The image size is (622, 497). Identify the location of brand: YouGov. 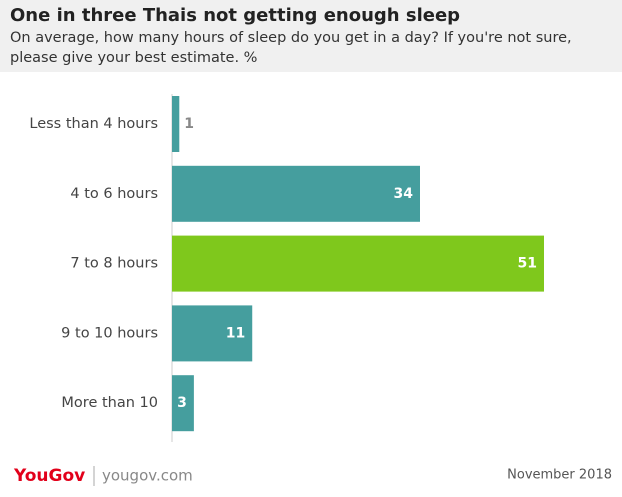
(49, 476).